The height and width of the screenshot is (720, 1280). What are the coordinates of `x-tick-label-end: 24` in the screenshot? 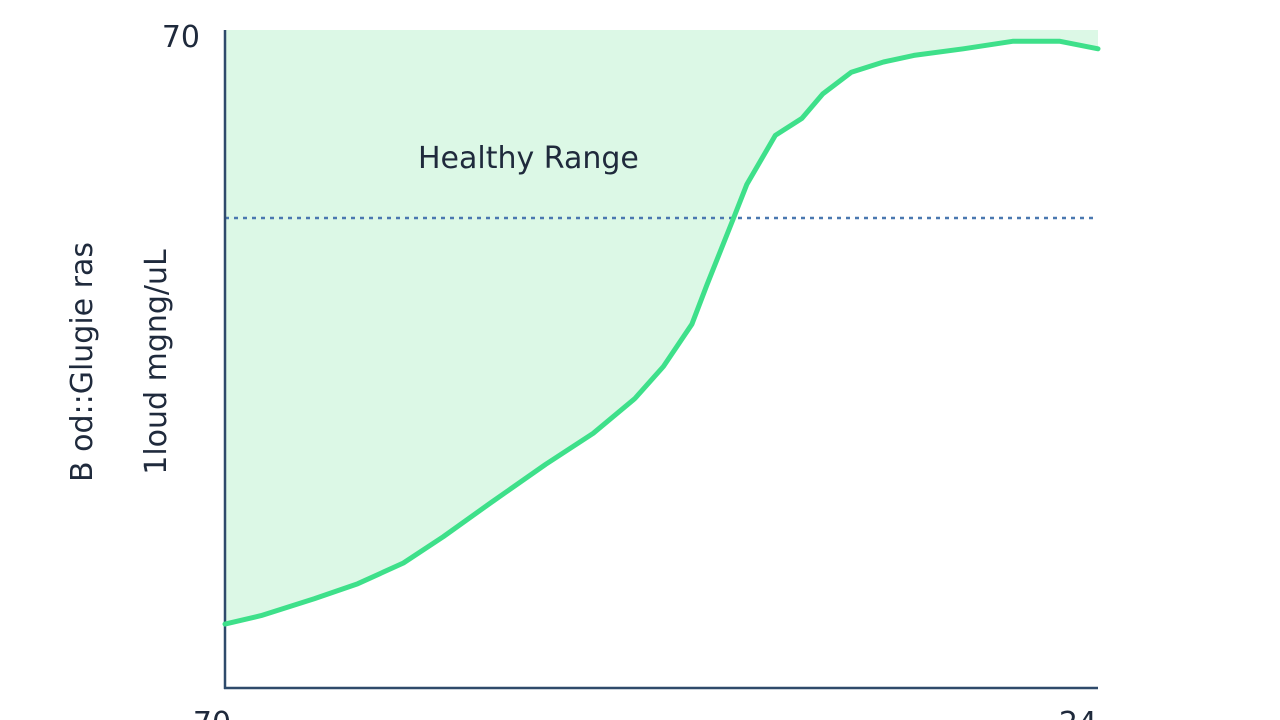 It's located at (1078, 713).